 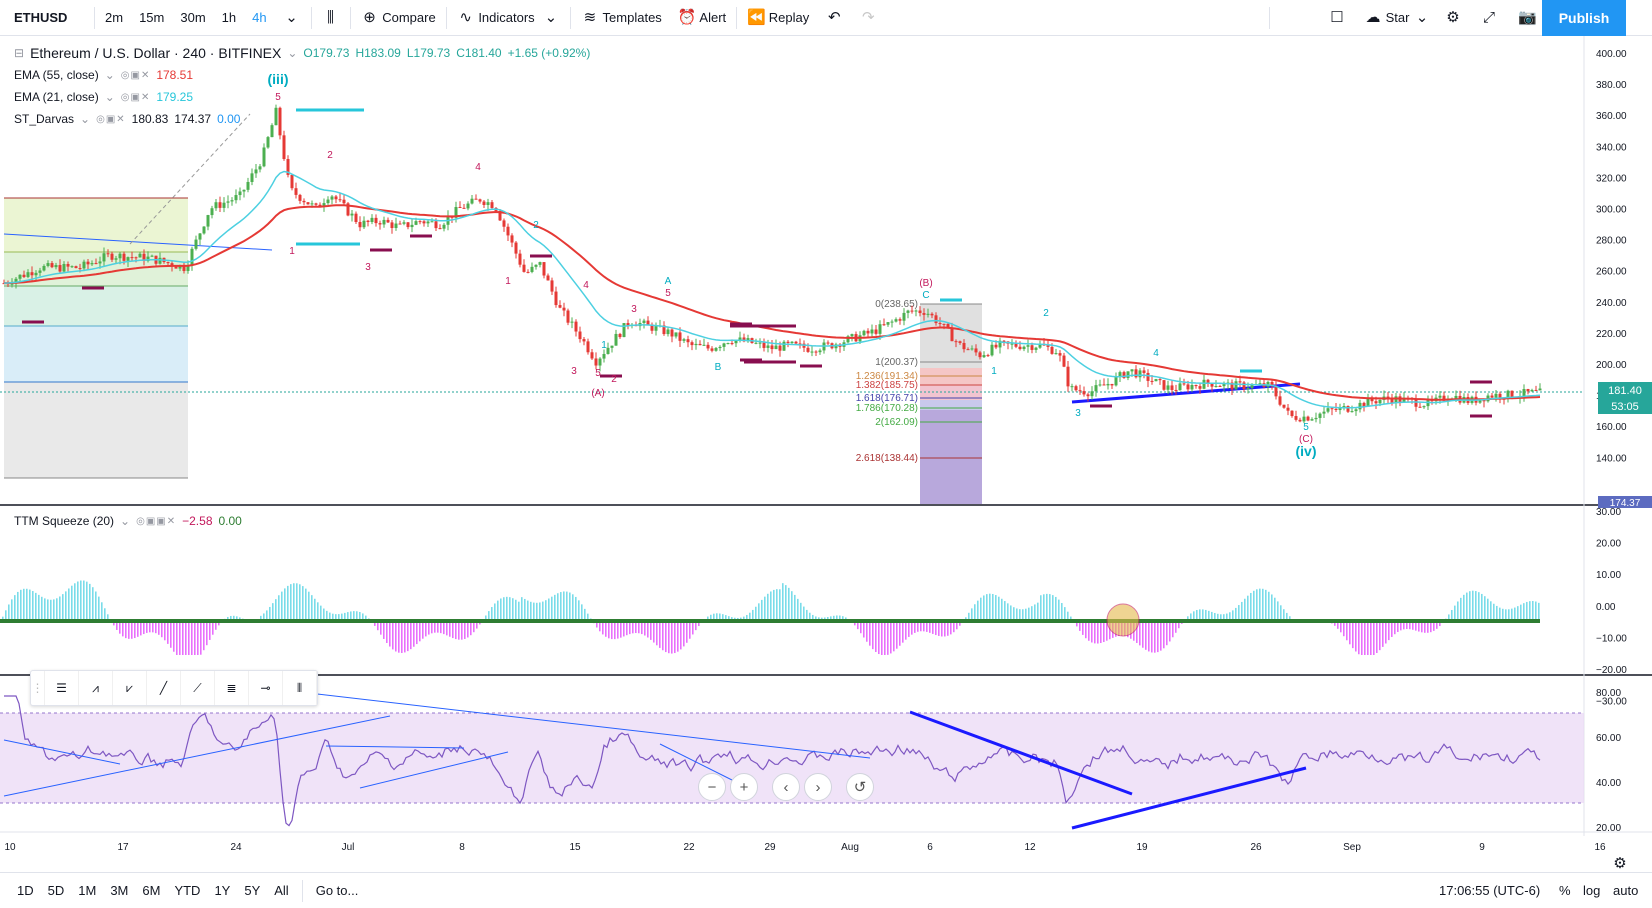 What do you see at coordinates (1565, 890) in the screenshot?
I see `percent-toggle: %` at bounding box center [1565, 890].